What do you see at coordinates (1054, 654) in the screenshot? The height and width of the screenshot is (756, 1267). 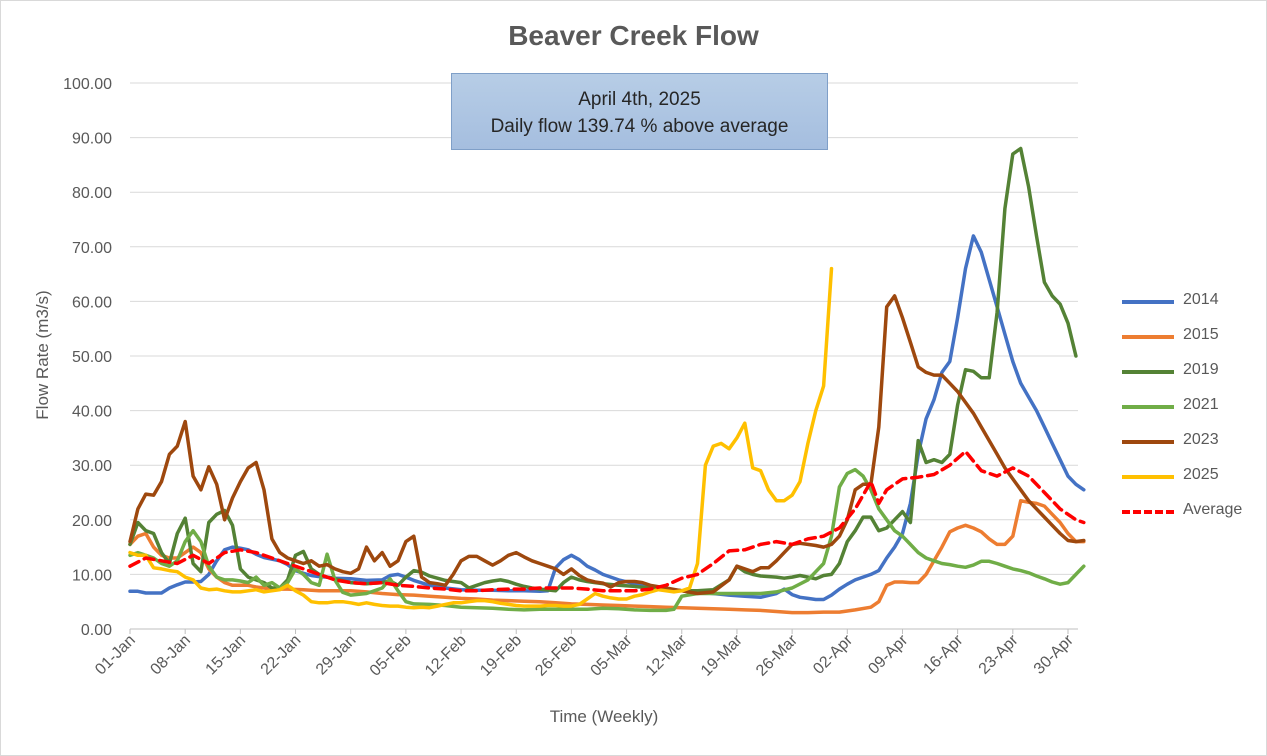 I see `x-tick-label: 30-Apr` at bounding box center [1054, 654].